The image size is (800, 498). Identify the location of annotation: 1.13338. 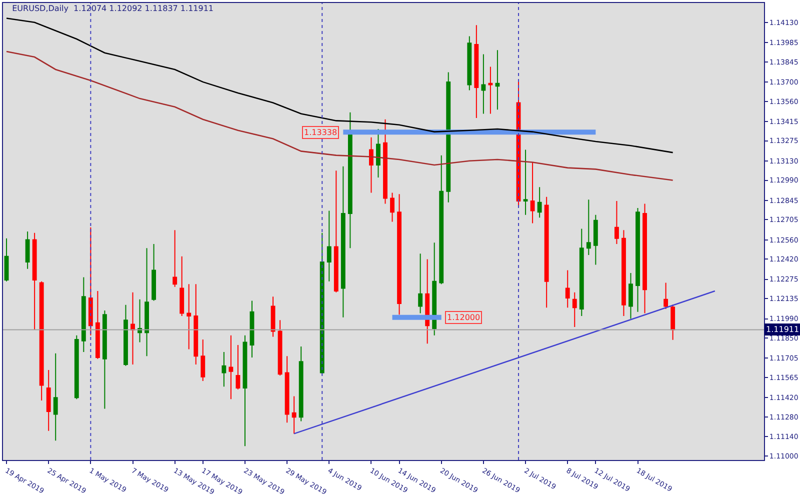
(321, 132).